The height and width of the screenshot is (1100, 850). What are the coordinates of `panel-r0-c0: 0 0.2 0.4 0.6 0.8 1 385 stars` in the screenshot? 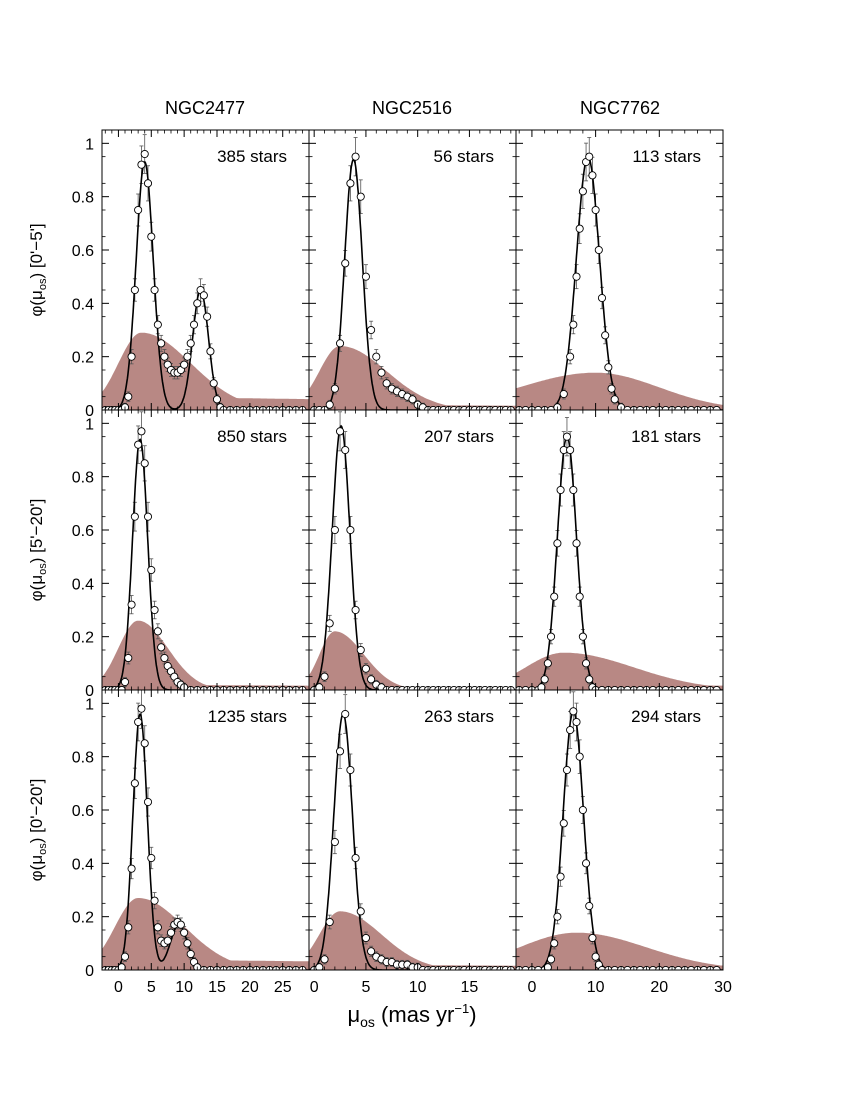 It's located at (191, 274).